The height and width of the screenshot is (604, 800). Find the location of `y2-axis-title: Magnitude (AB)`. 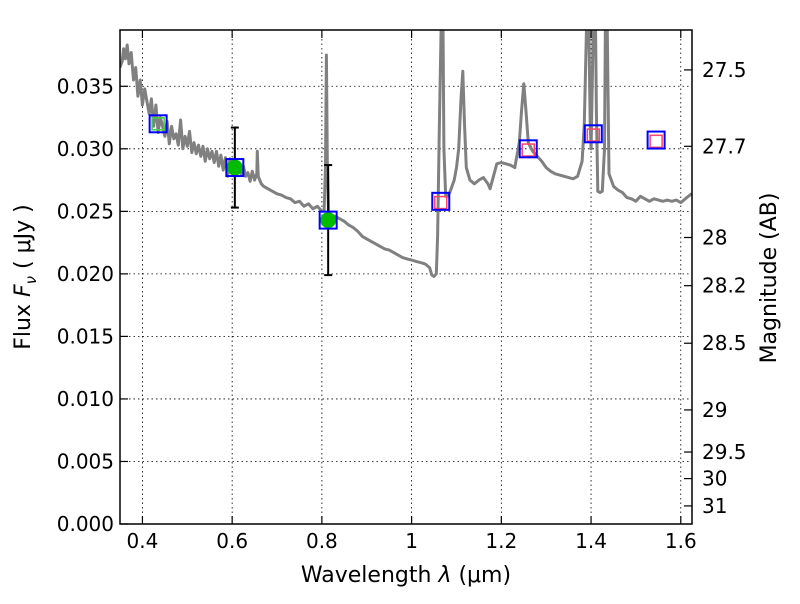

y2-axis-title: Magnitude (AB) is located at coordinates (769, 278).